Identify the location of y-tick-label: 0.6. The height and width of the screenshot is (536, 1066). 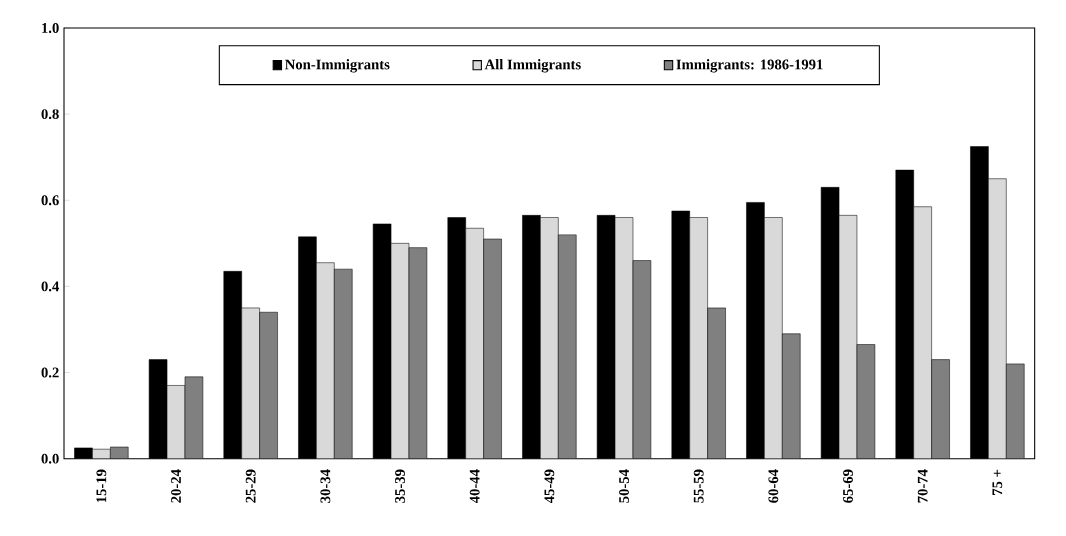
(50, 200).